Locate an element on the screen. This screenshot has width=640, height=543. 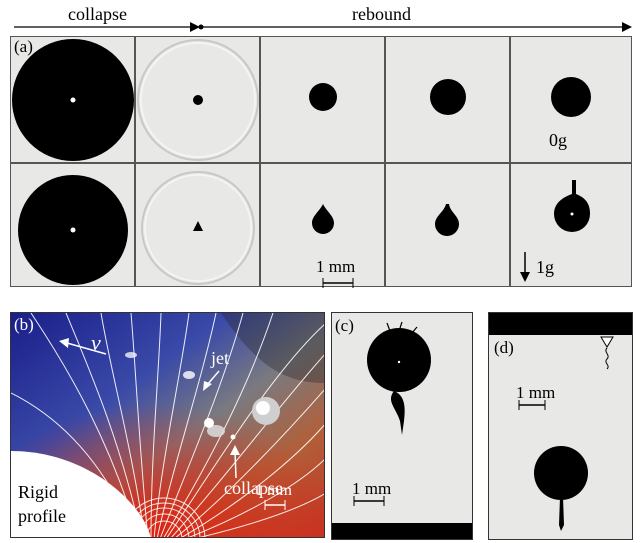
frame-a7 is located at coordinates (197, 225).